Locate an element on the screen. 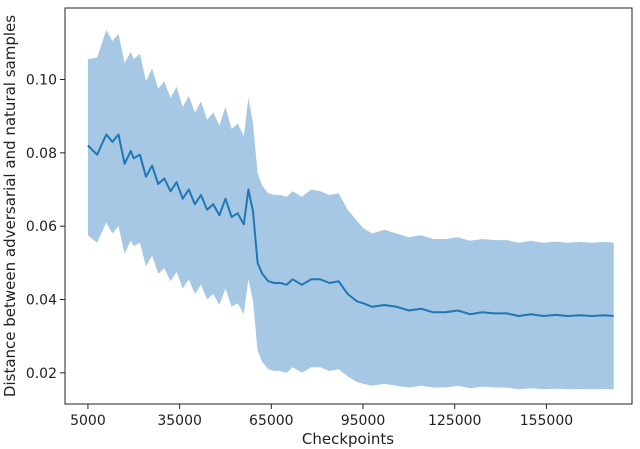  x-axis-label: Checkpoints is located at coordinates (348, 439).